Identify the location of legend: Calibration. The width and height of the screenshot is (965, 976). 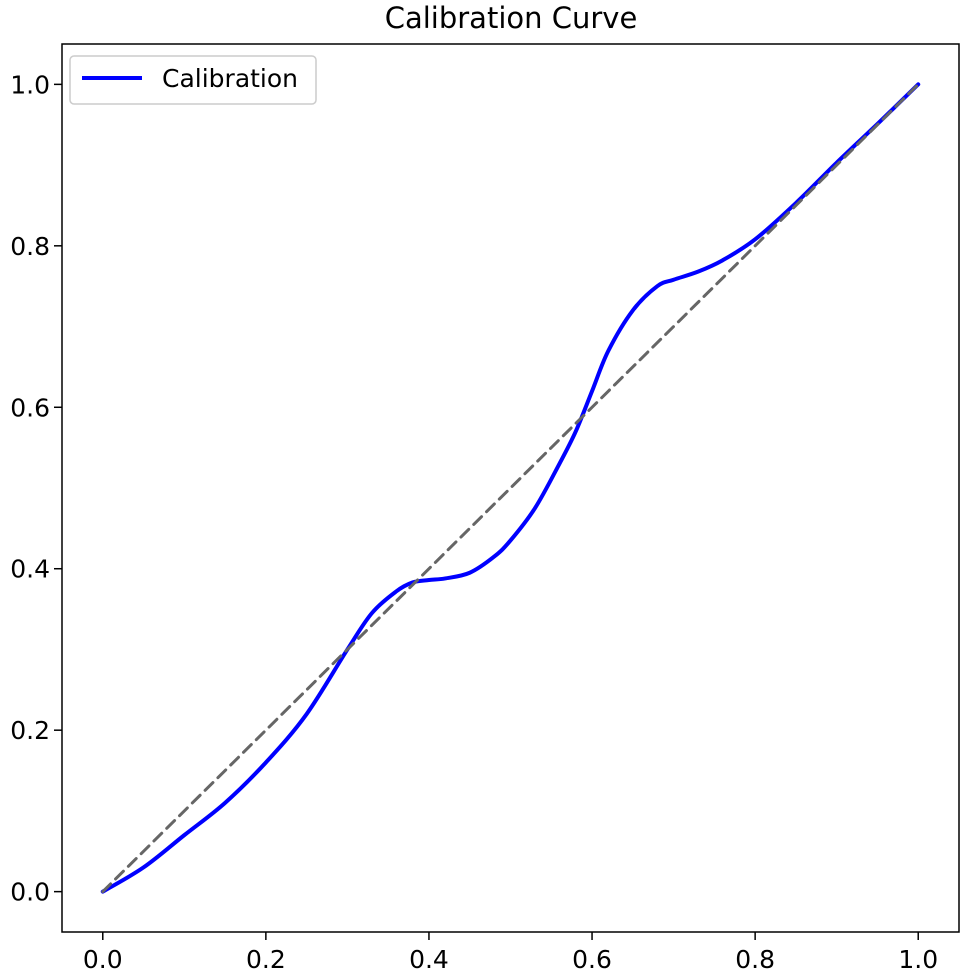
(193, 80).